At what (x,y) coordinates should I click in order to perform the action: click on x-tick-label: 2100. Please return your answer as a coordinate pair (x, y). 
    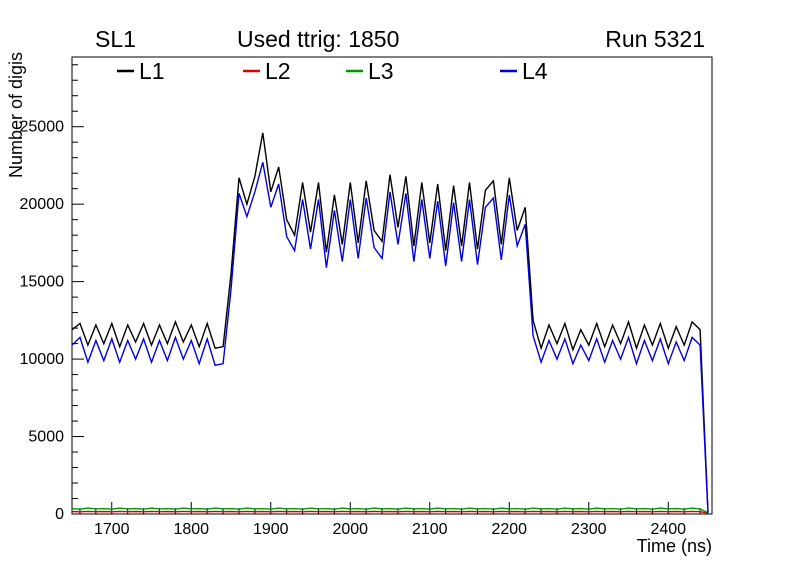
    Looking at the image, I should click on (430, 529).